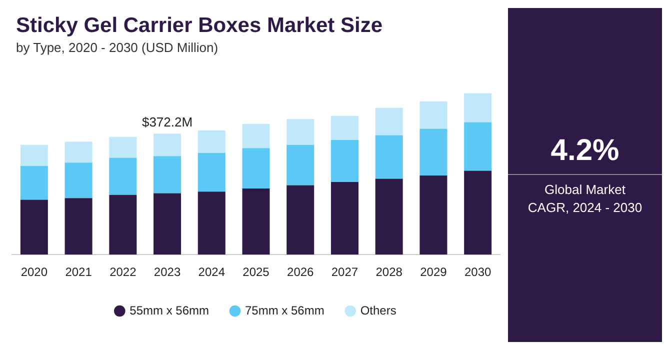 This screenshot has width=670, height=350. I want to click on x-tick-label: 2023, so click(167, 272).